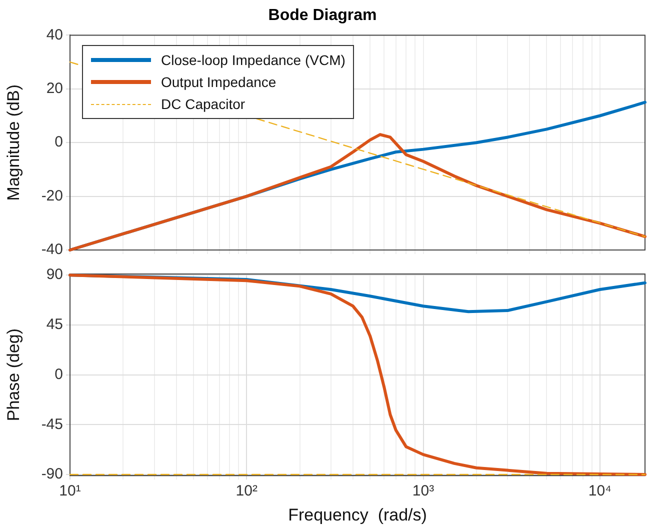 The image size is (649, 530). Describe the element at coordinates (52, 474) in the screenshot. I see `y-tick-label: -90` at that location.